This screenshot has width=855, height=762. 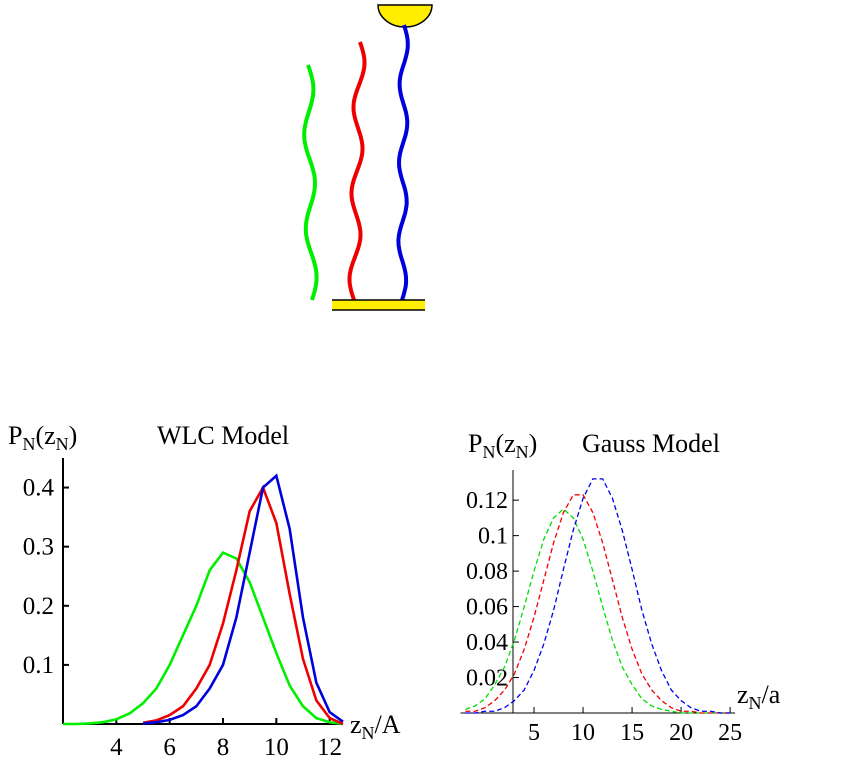 What do you see at coordinates (38, 606) in the screenshot?
I see `y-tick-label: 0.2` at bounding box center [38, 606].